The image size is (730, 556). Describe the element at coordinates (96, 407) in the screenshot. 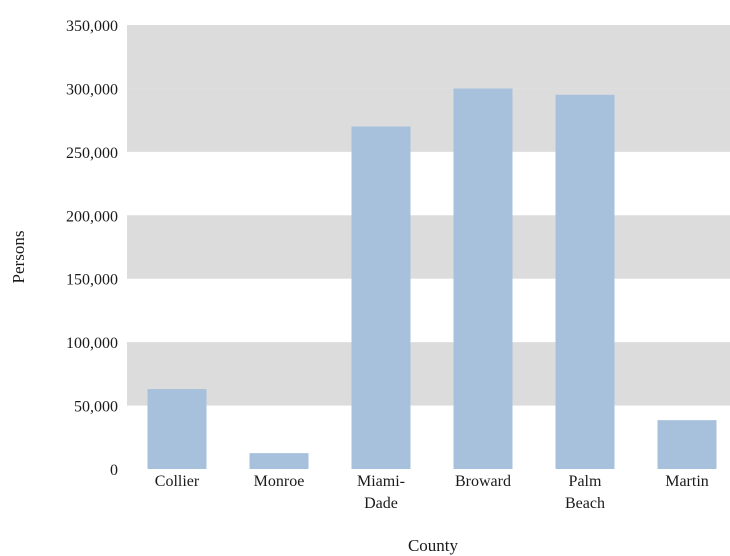

I see `y-tick-label: 50,000` at that location.